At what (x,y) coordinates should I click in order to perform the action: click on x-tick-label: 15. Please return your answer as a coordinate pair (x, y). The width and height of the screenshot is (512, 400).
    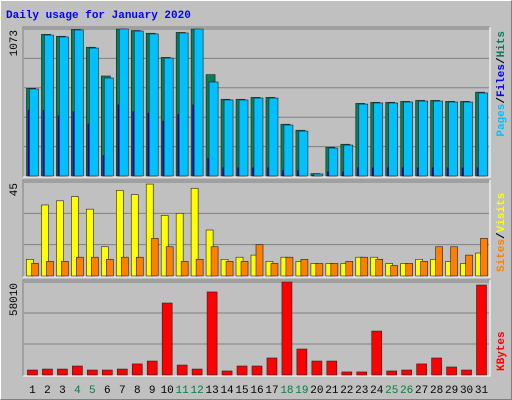
    Looking at the image, I should click on (241, 391).